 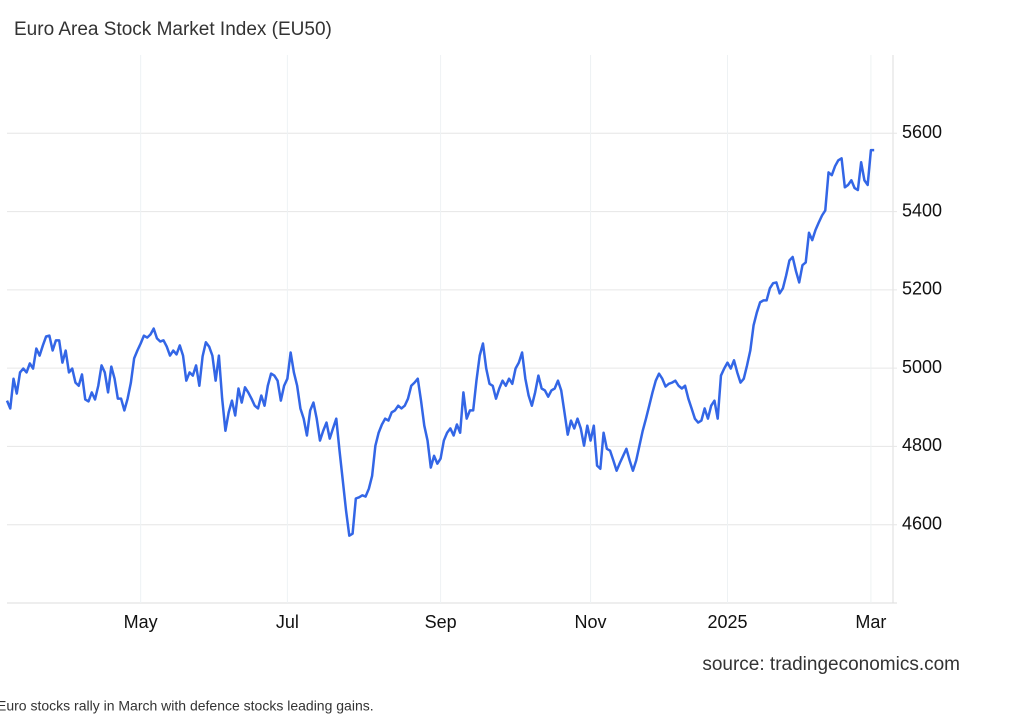 I want to click on x-tick-label: May, so click(x=141, y=622).